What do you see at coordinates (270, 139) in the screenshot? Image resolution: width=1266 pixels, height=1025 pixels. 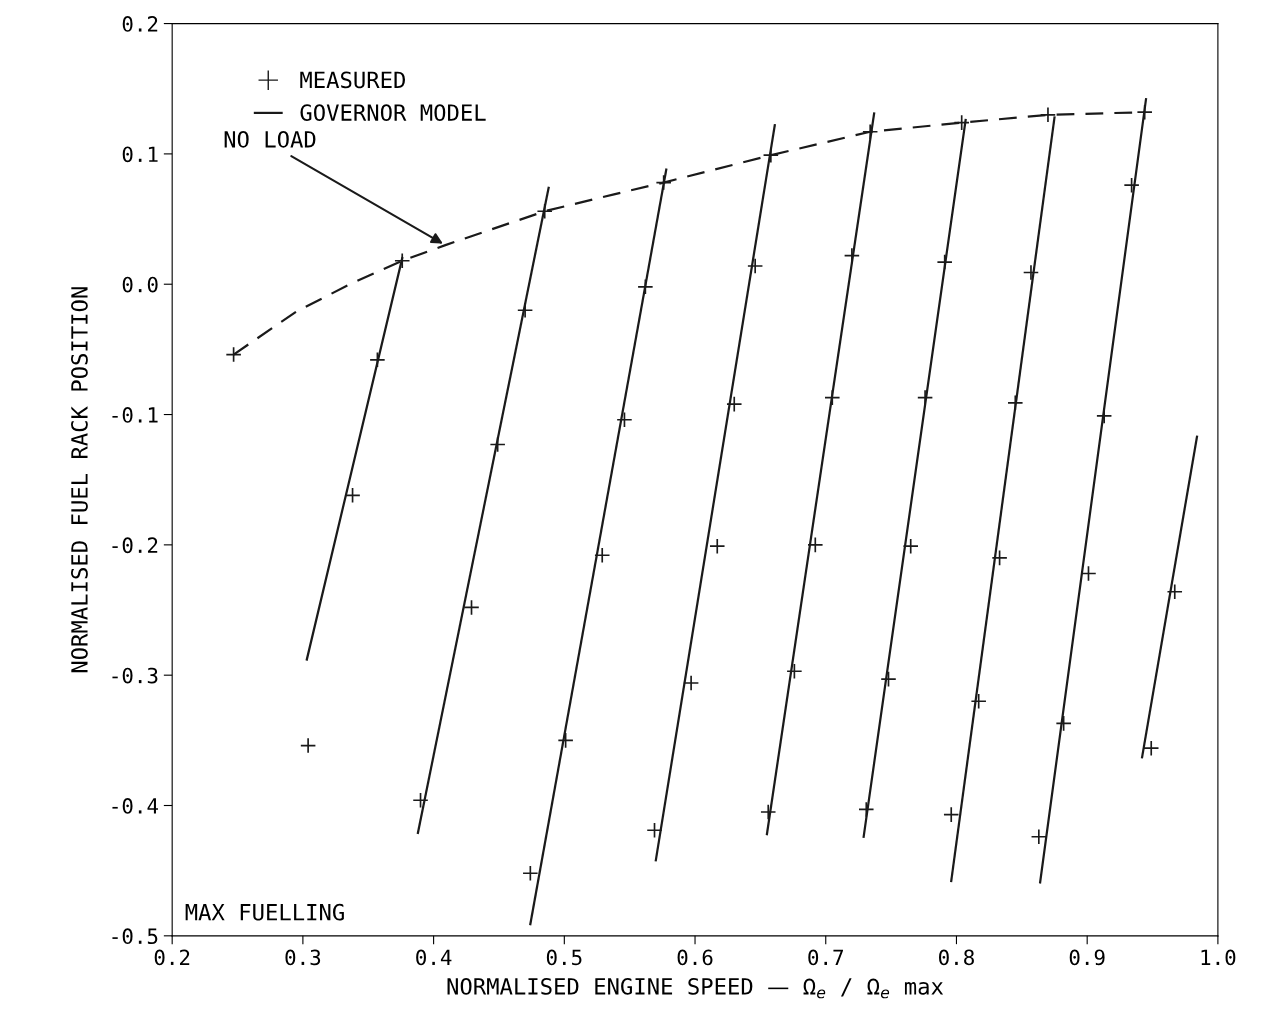 I see `annotation: NO LOAD` at bounding box center [270, 139].